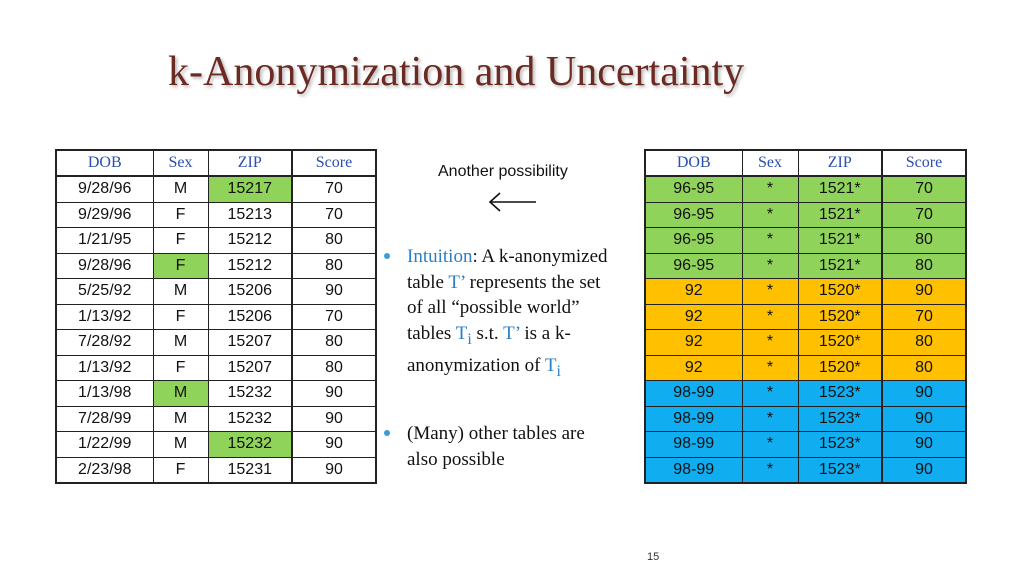 This screenshot has height=576, width=1024. What do you see at coordinates (250, 470) in the screenshot?
I see `cell-zip: 15231` at bounding box center [250, 470].